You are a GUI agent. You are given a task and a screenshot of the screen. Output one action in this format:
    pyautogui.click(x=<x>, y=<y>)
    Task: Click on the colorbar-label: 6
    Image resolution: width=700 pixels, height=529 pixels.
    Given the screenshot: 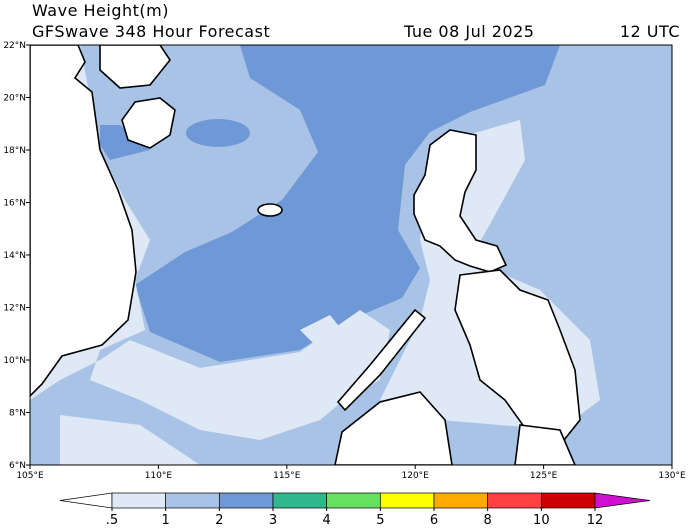 What is the action you would take?
    pyautogui.click(x=434, y=519)
    